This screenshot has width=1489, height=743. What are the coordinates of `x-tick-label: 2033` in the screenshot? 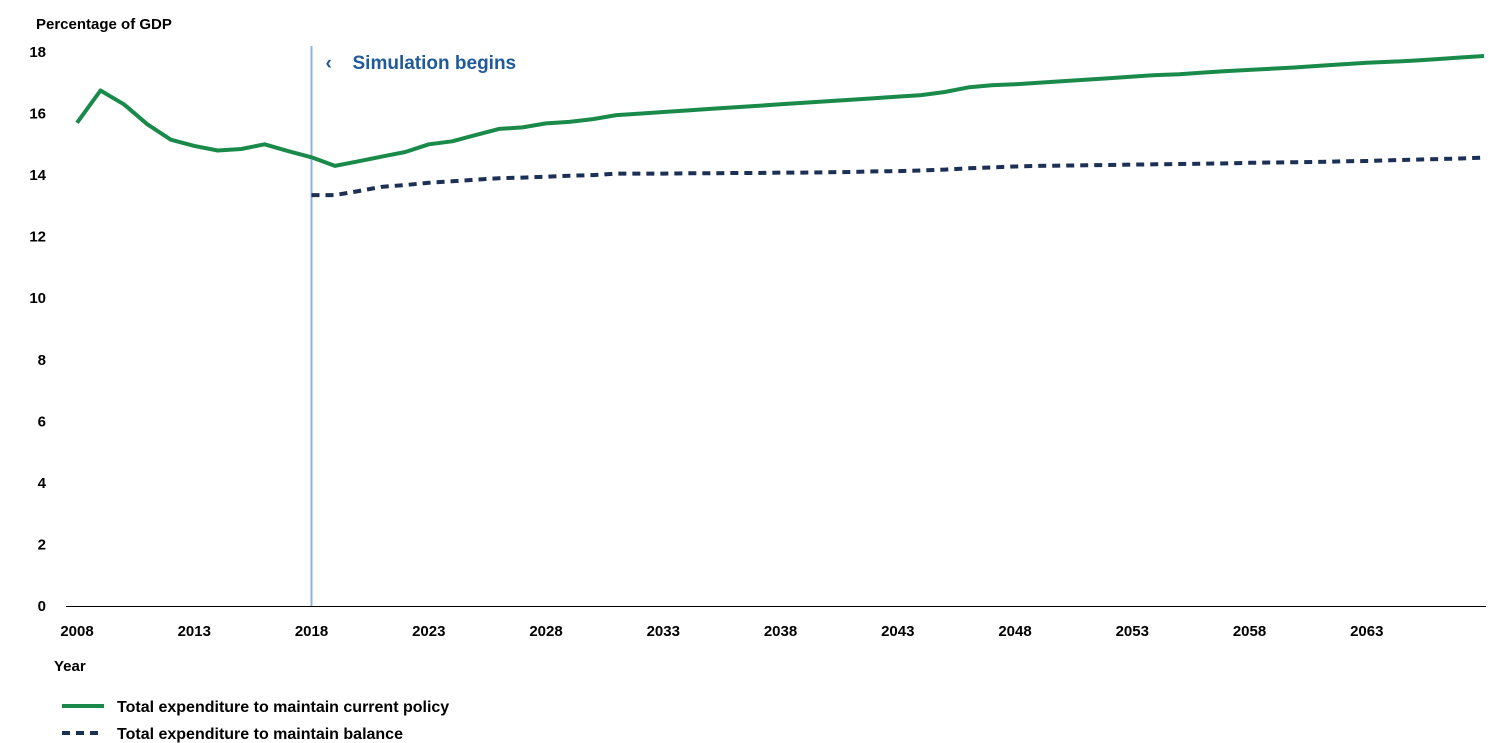 It's located at (663, 631).